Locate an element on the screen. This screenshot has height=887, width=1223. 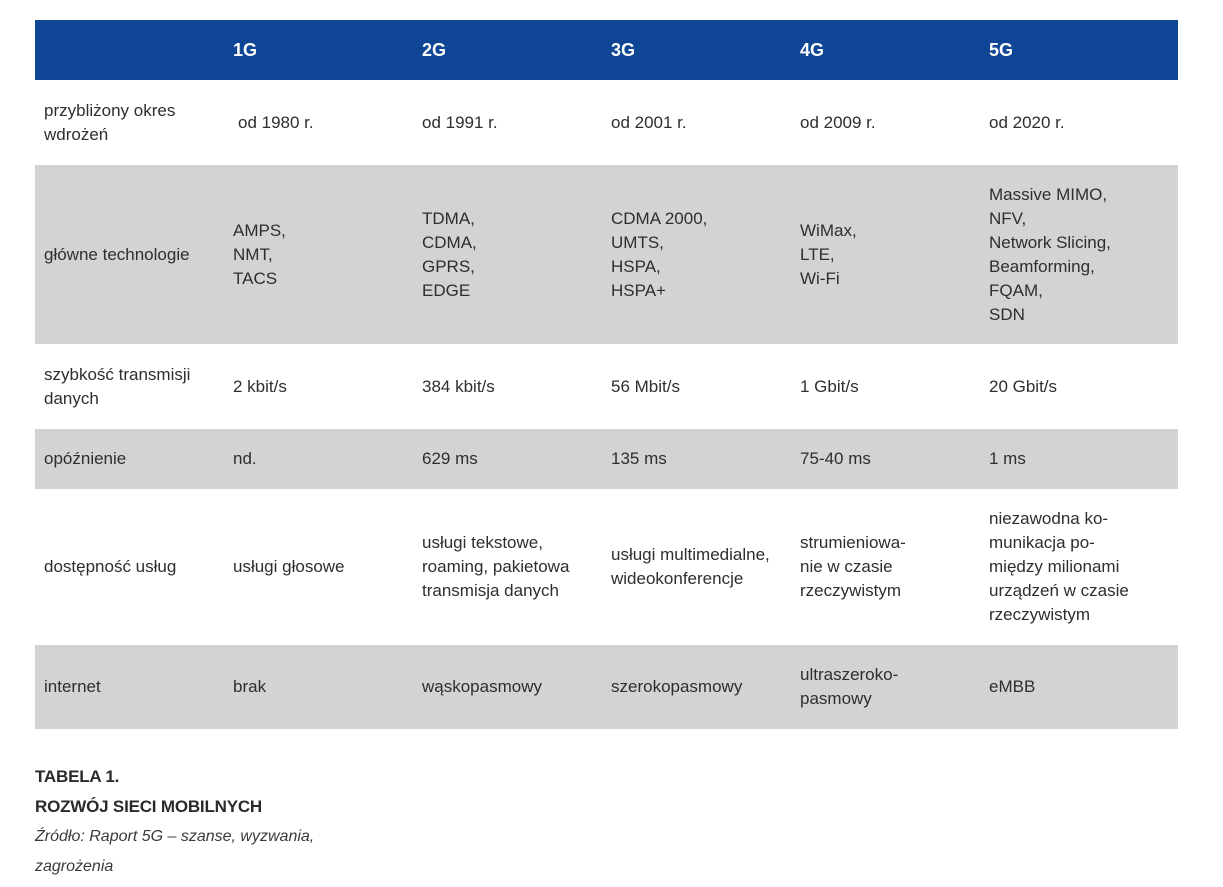
caption-number: TABELA 1. is located at coordinates (77, 776).